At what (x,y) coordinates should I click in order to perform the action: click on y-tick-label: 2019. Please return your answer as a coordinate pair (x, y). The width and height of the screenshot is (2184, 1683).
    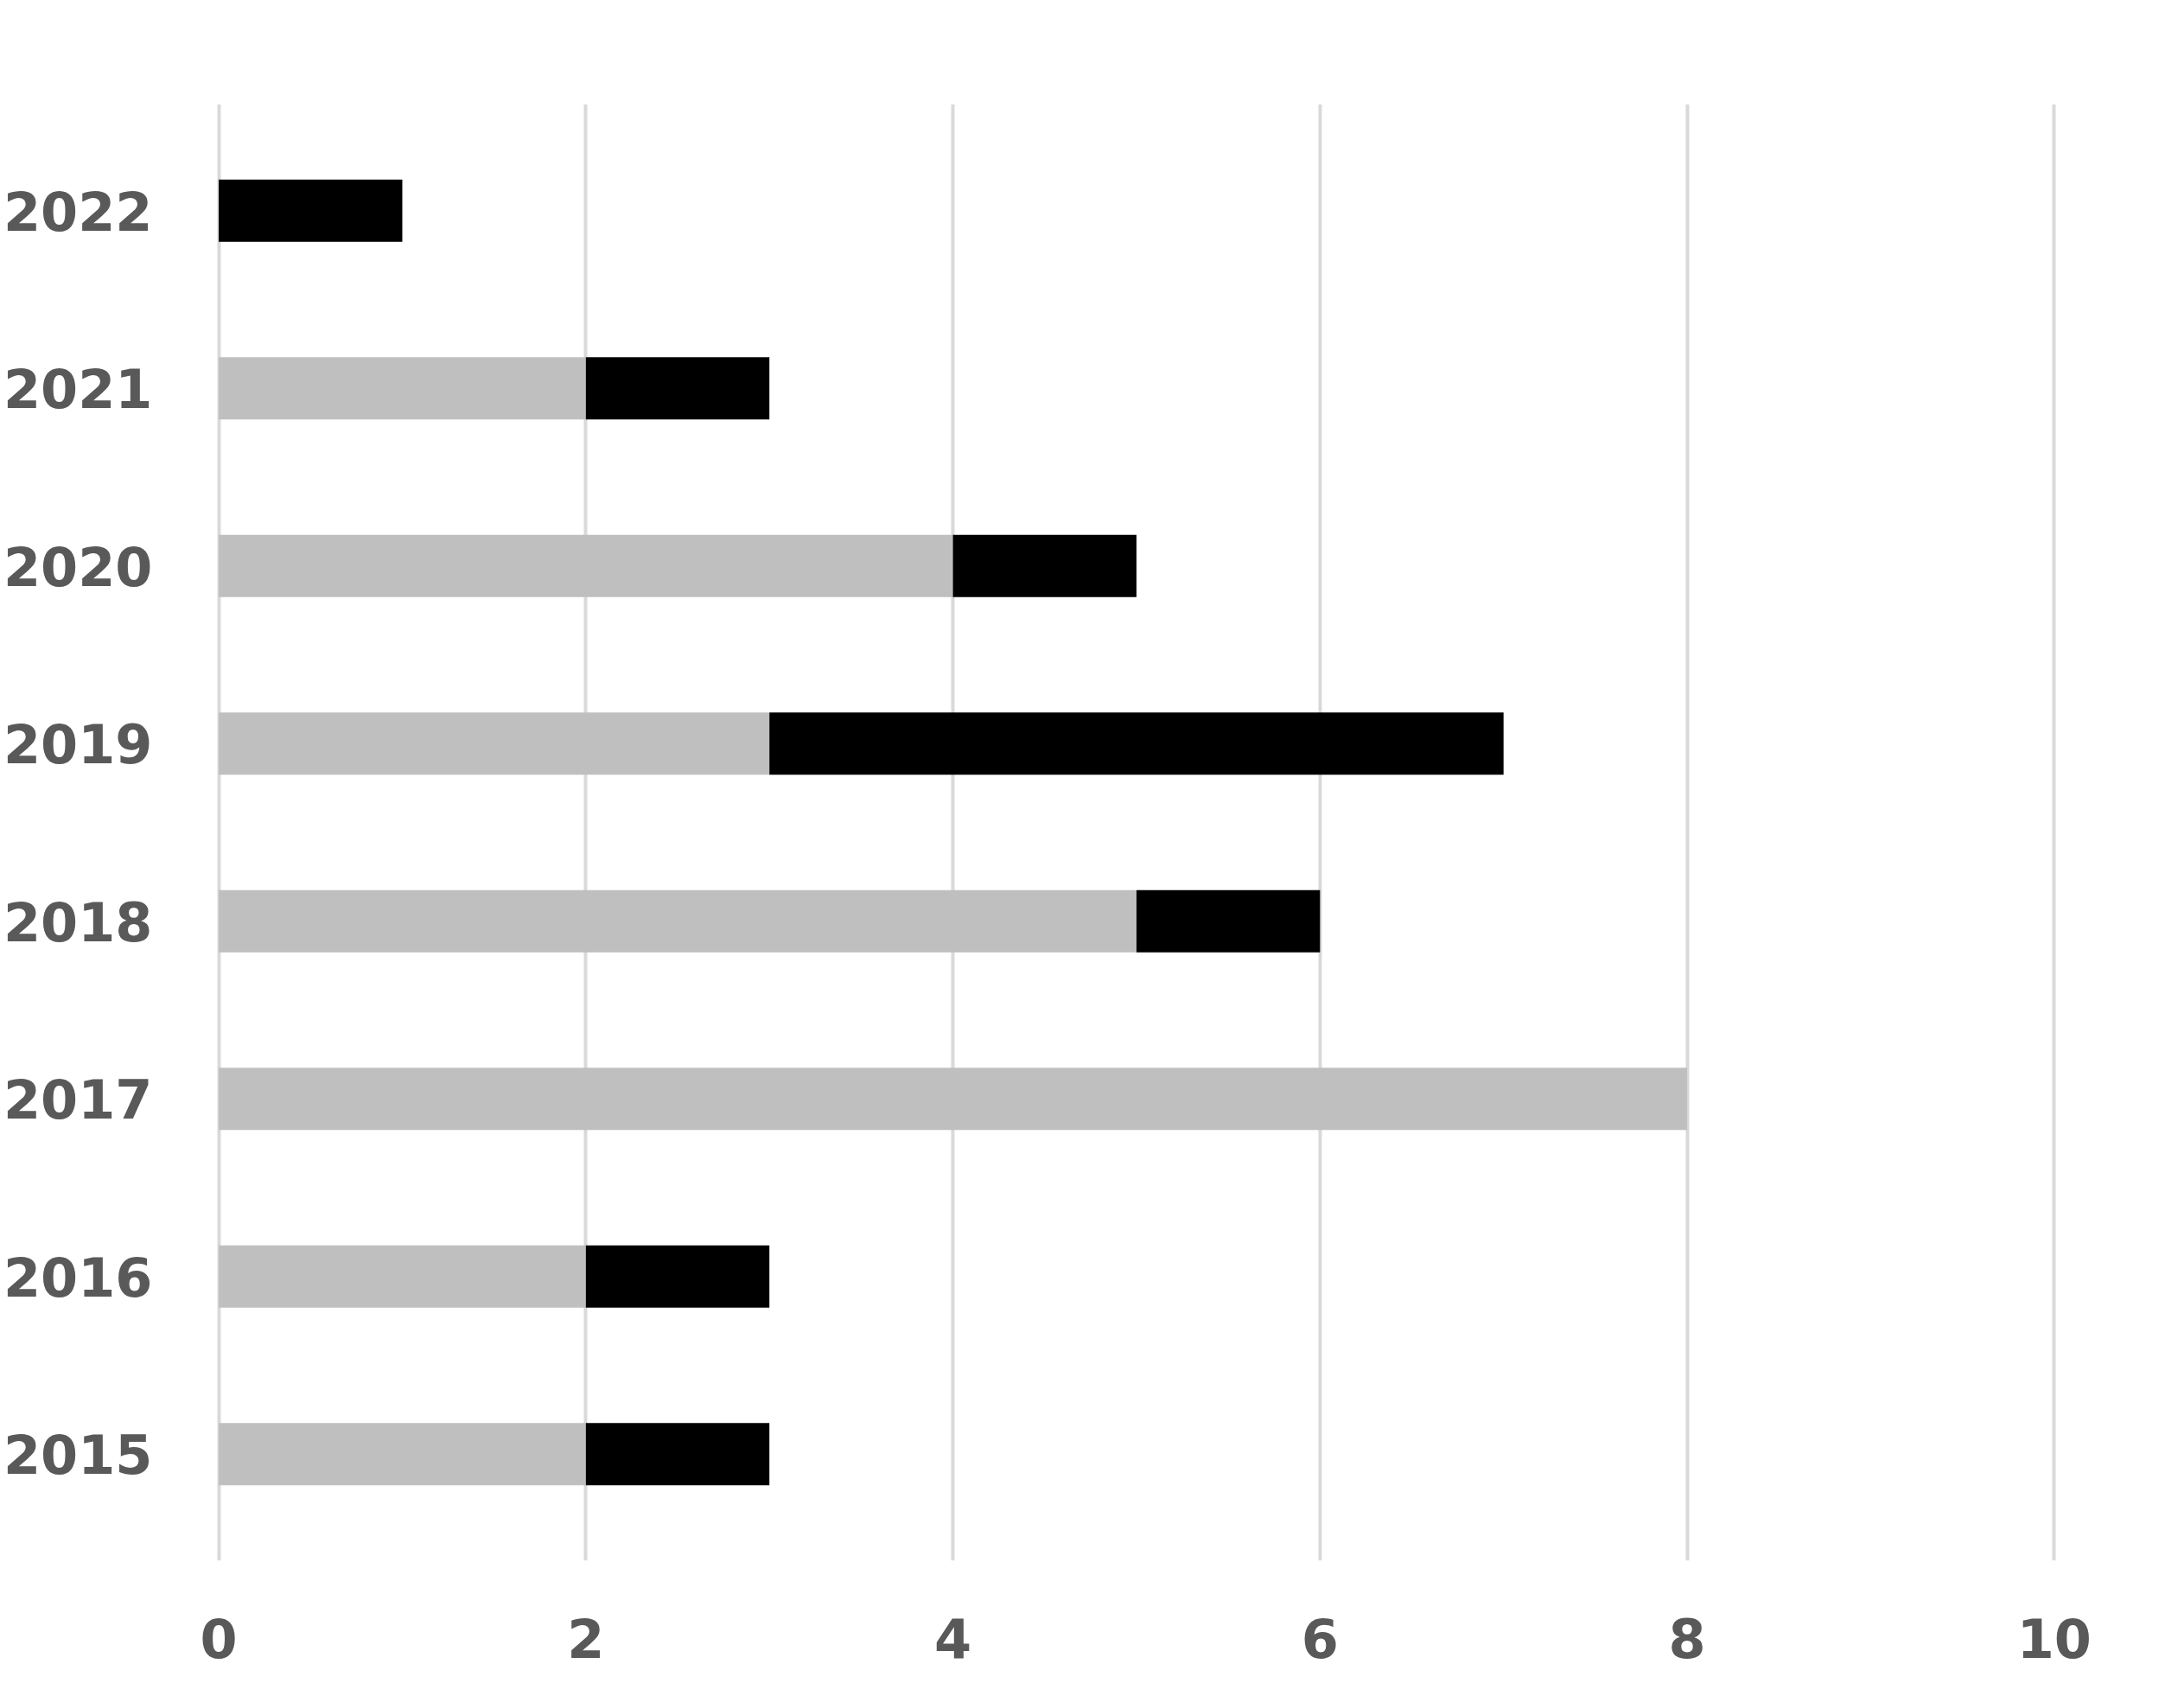
    Looking at the image, I should click on (78, 745).